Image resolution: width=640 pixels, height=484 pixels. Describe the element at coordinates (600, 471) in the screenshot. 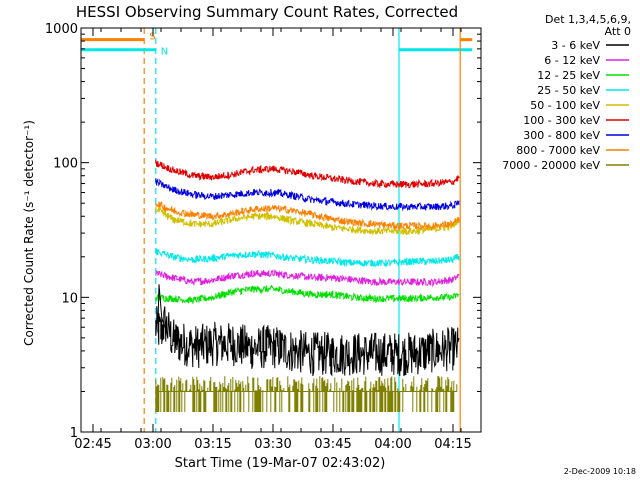

I see `footer-timestamp: 2-Dec-2009 10:18` at that location.